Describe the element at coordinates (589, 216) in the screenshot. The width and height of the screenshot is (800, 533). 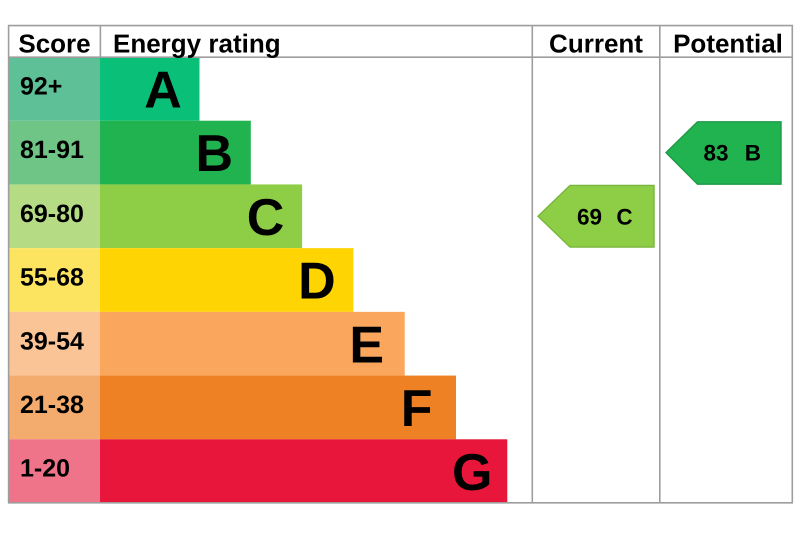
I see `svg-text: 69` at that location.